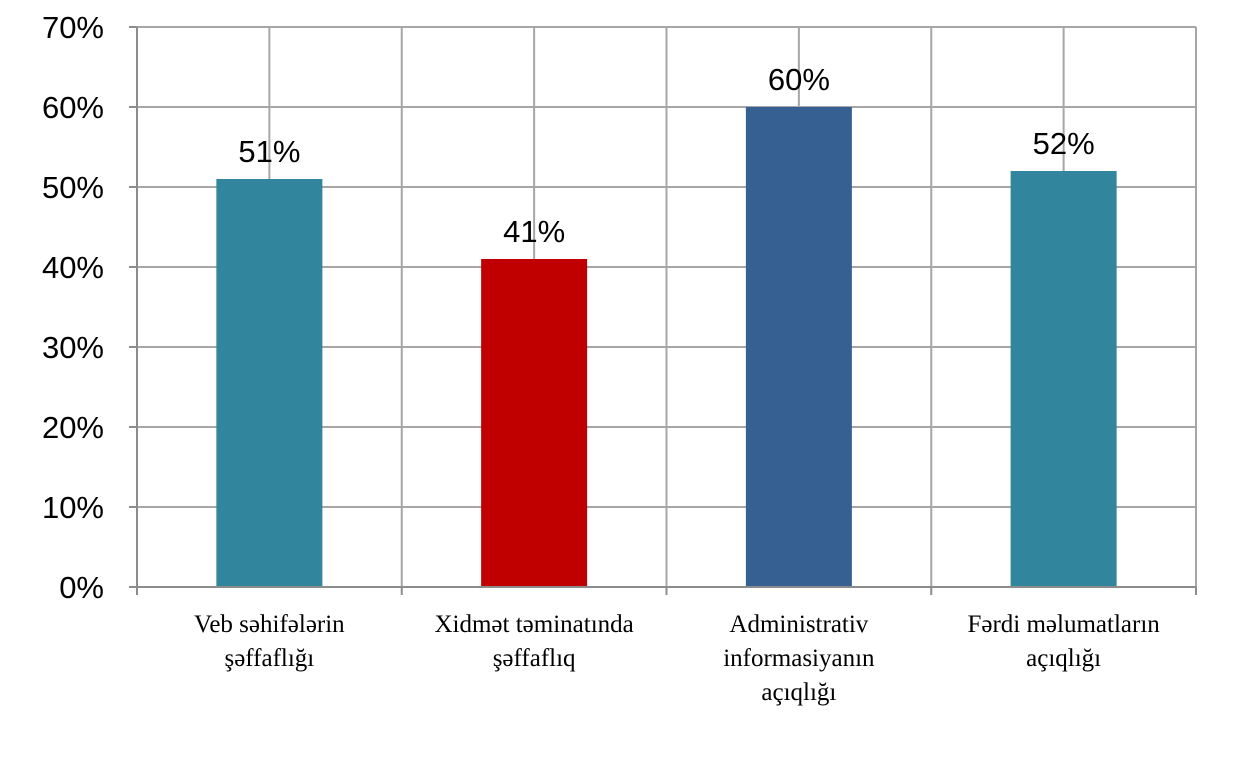 The image size is (1237, 771). What do you see at coordinates (73, 267) in the screenshot?
I see `y-tick-label: 40%` at bounding box center [73, 267].